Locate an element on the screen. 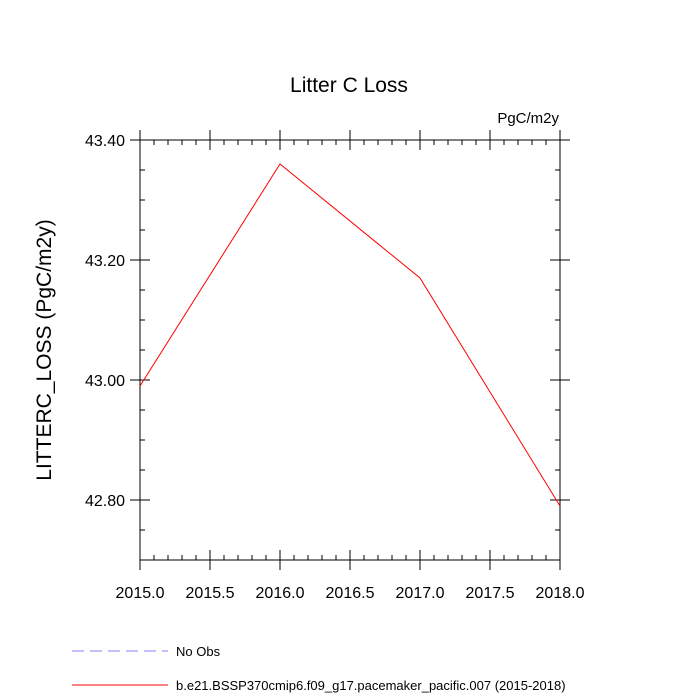  y-tick-label: 43.20 is located at coordinates (105, 261).